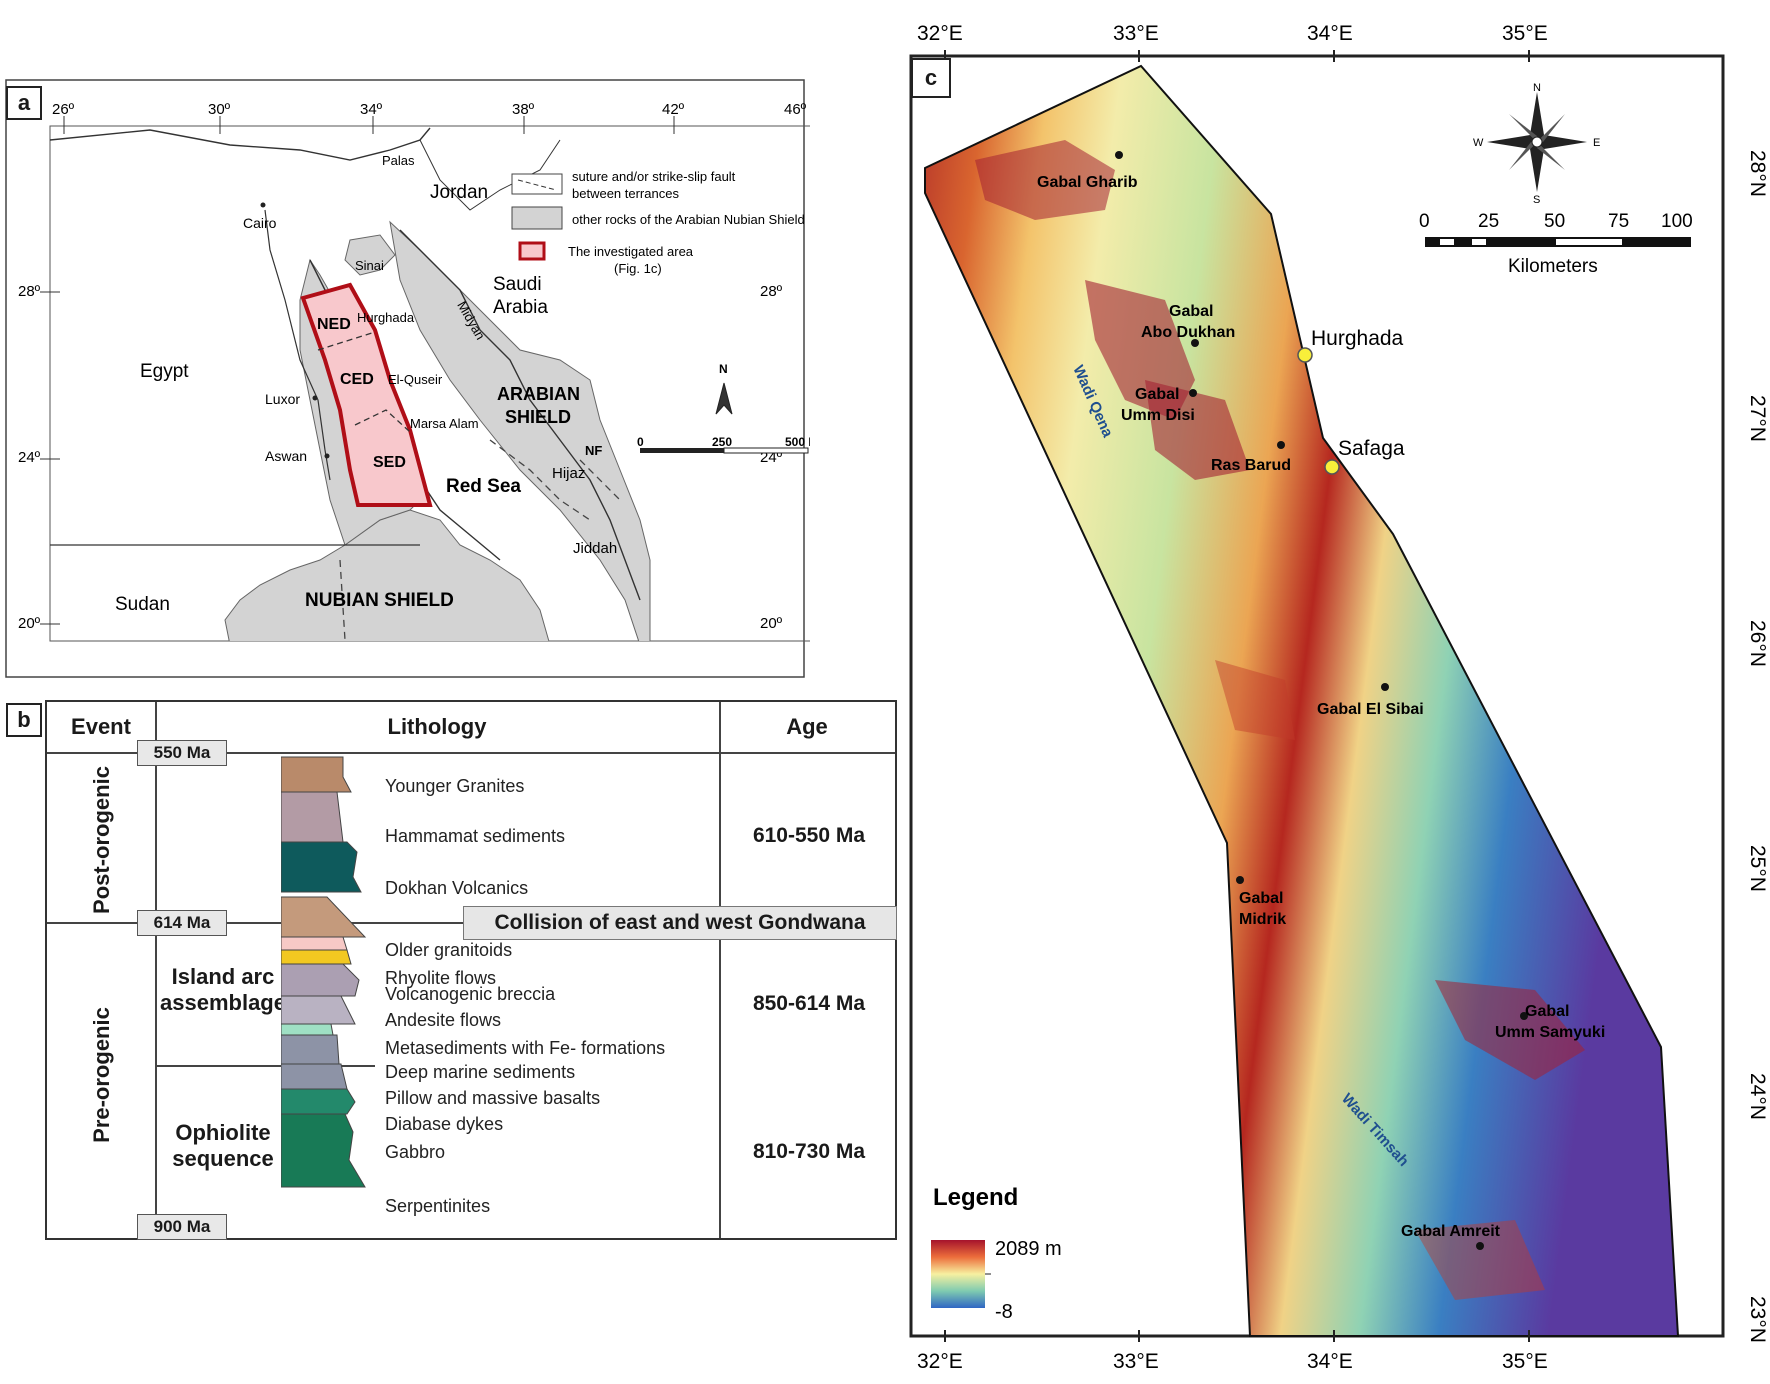 This screenshot has width=1770, height=1384. I want to click on unit-serpentinites, so click(323, 1150).